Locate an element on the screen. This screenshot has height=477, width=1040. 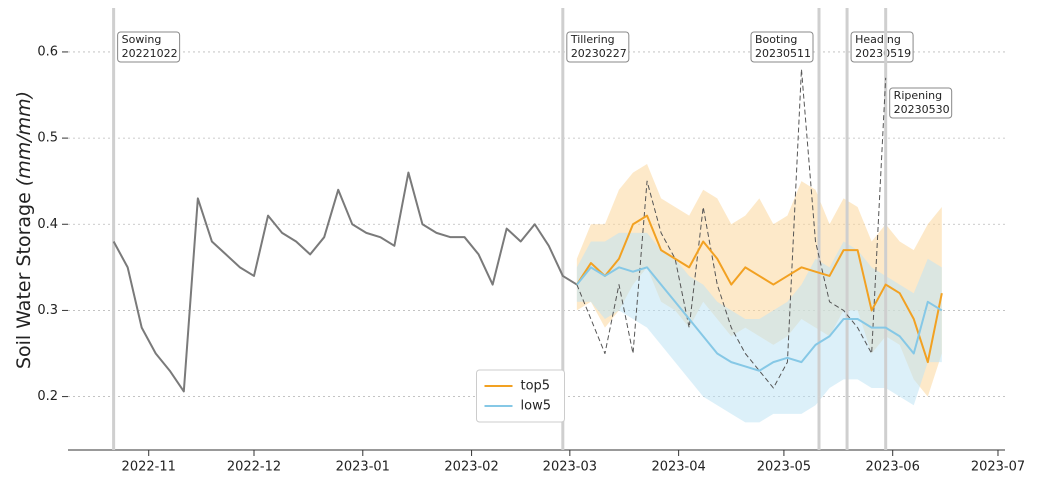
event-label: Heading is located at coordinates (878, 39).